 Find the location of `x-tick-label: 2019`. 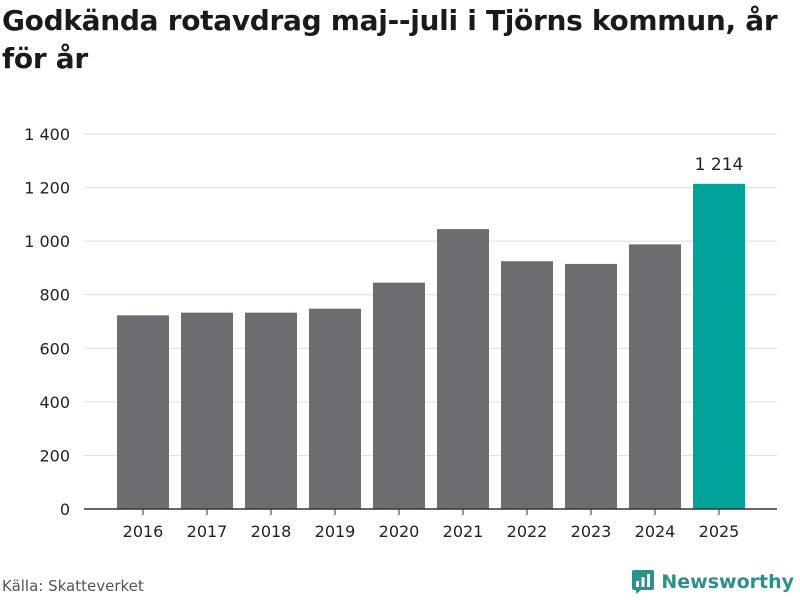

x-tick-label: 2019 is located at coordinates (335, 531).